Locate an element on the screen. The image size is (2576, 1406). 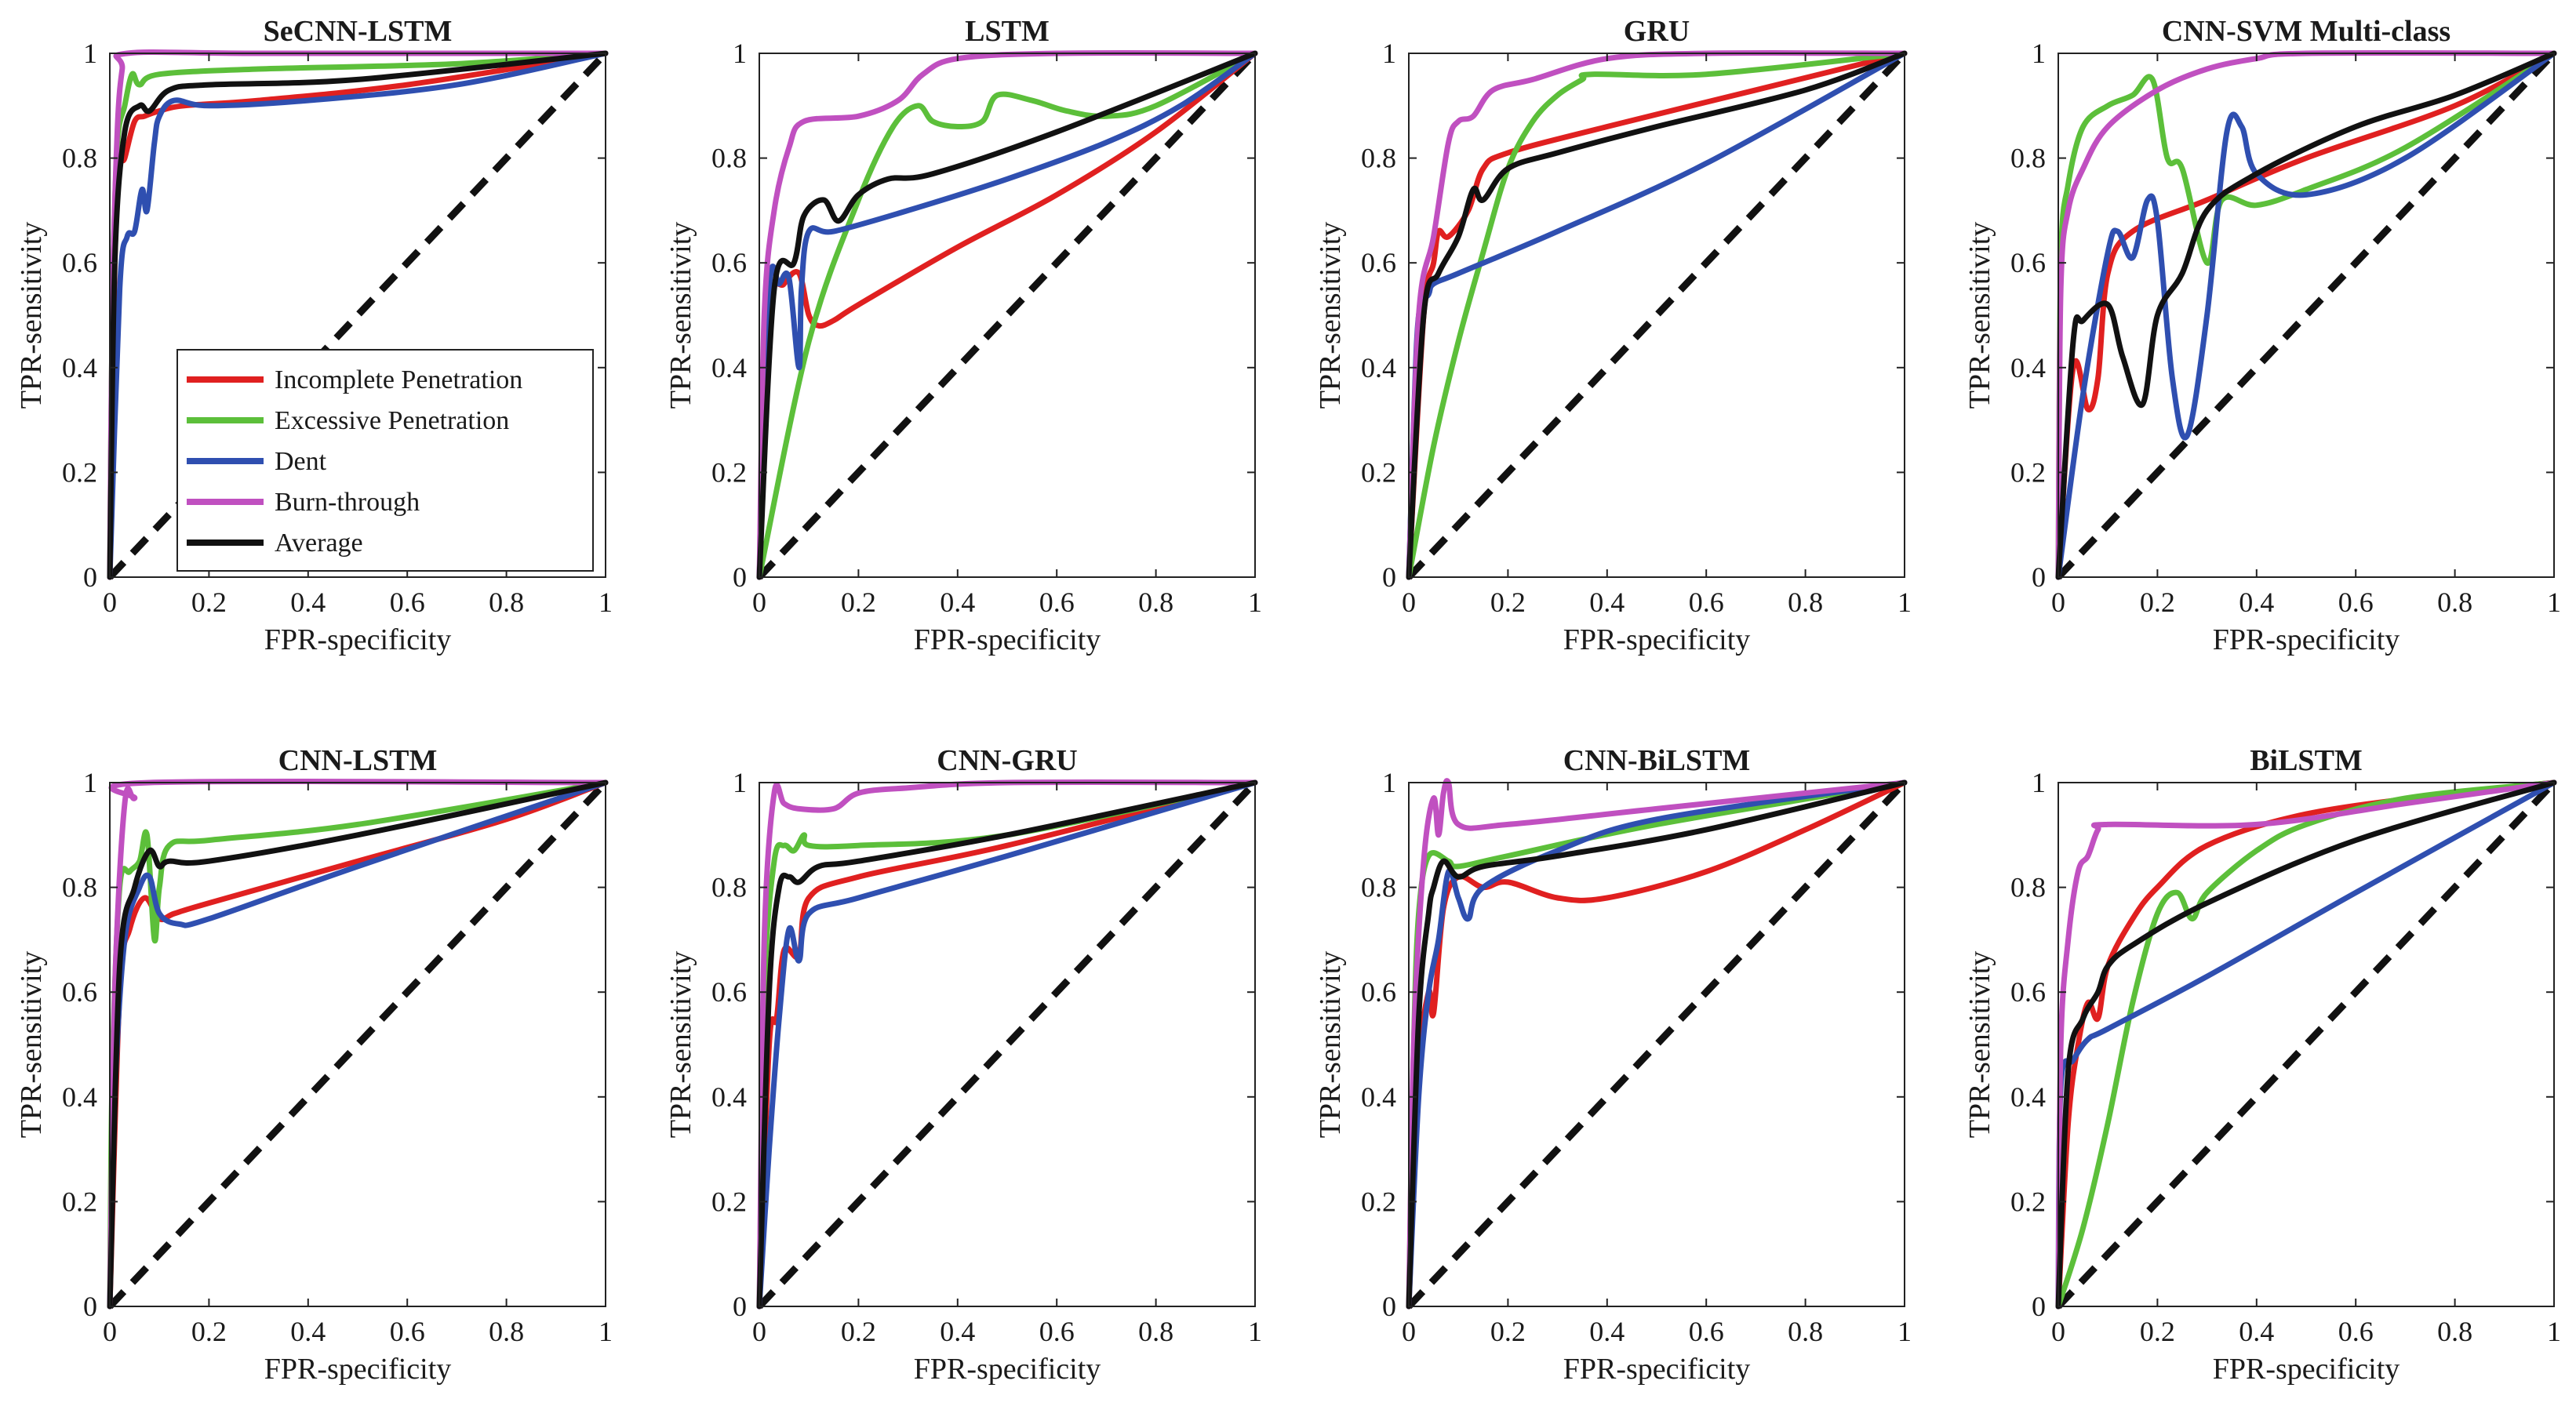
panel-title: GRU is located at coordinates (1657, 32).